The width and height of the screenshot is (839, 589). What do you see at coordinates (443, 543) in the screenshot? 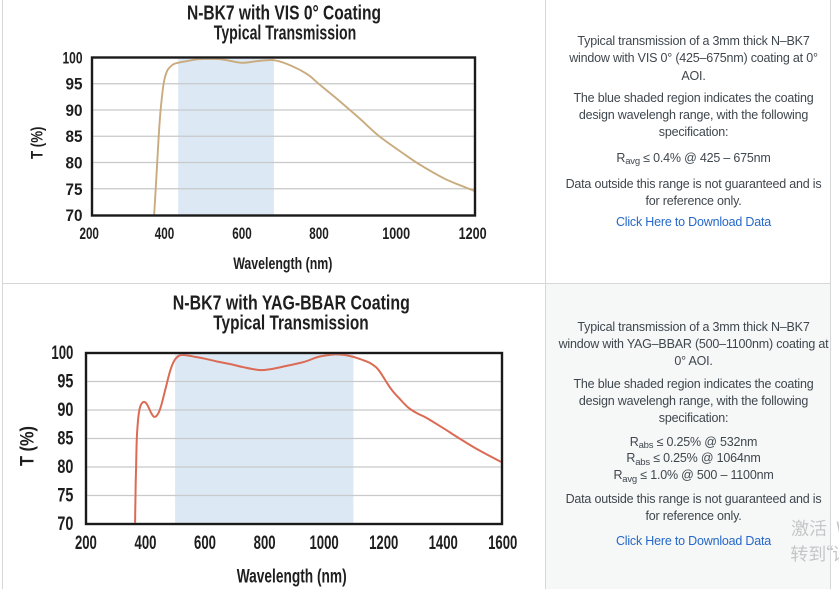
I see `svg-text: 1400` at bounding box center [443, 543].